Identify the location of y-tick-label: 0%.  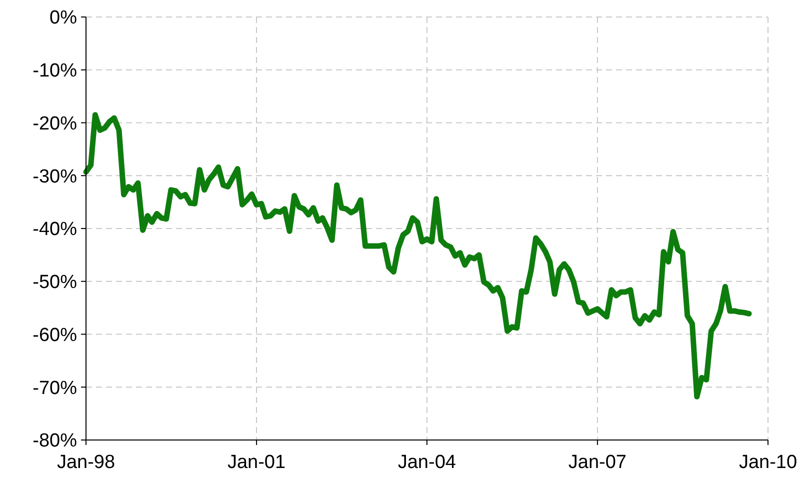
(64, 18).